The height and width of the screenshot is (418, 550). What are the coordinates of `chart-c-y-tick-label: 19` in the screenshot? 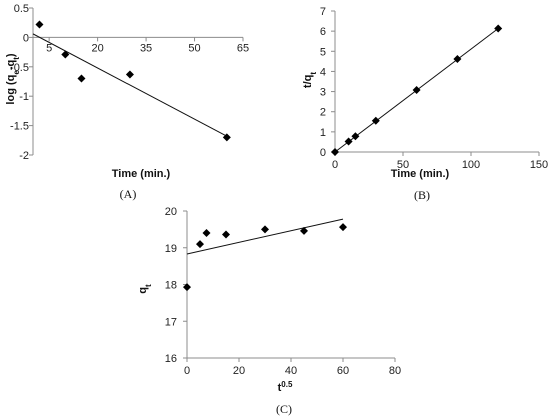 It's located at (171, 249).